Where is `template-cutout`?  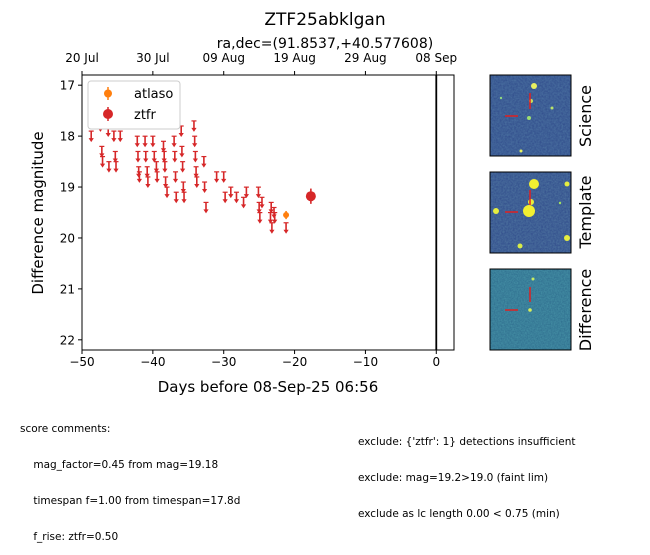
template-cutout is located at coordinates (530, 212).